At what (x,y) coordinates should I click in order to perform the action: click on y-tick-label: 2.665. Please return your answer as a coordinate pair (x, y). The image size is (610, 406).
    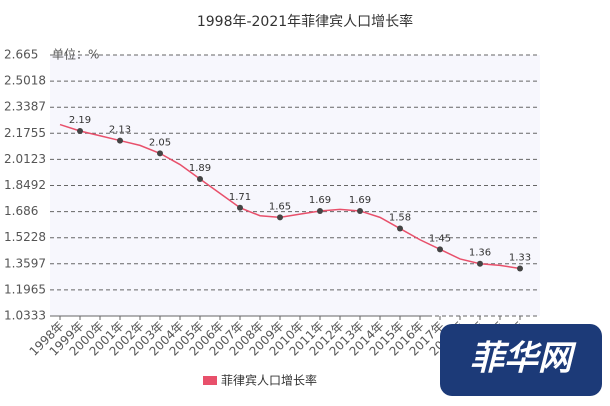
    Looking at the image, I should click on (21, 55).